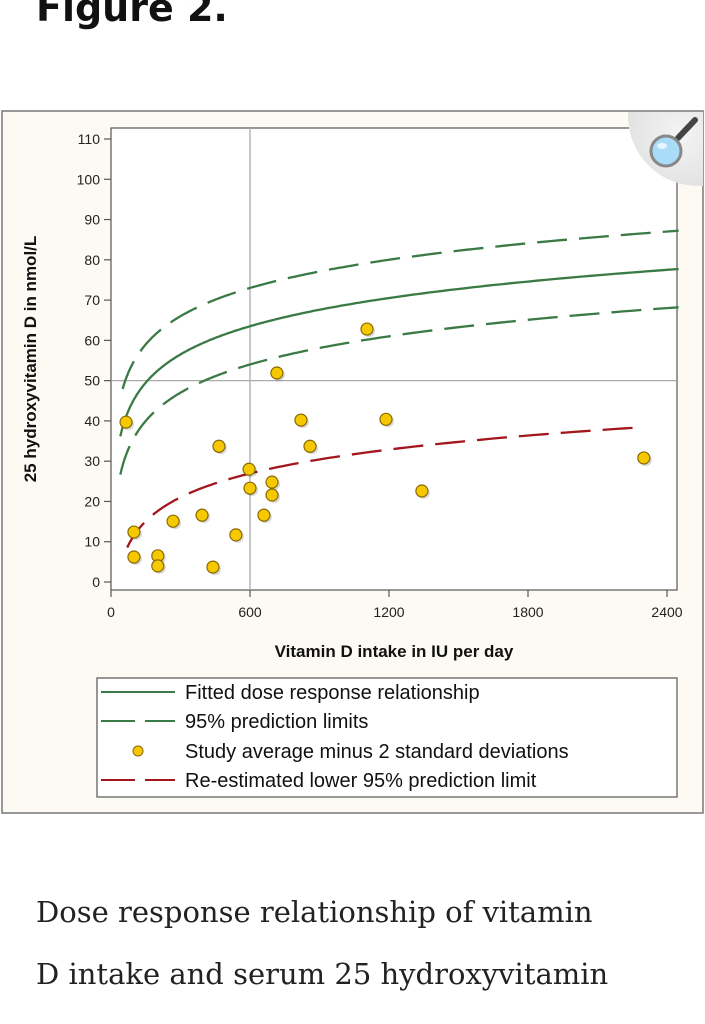 This screenshot has height=1024, width=705. Describe the element at coordinates (92, 220) in the screenshot. I see `y-tick-label: 90` at that location.